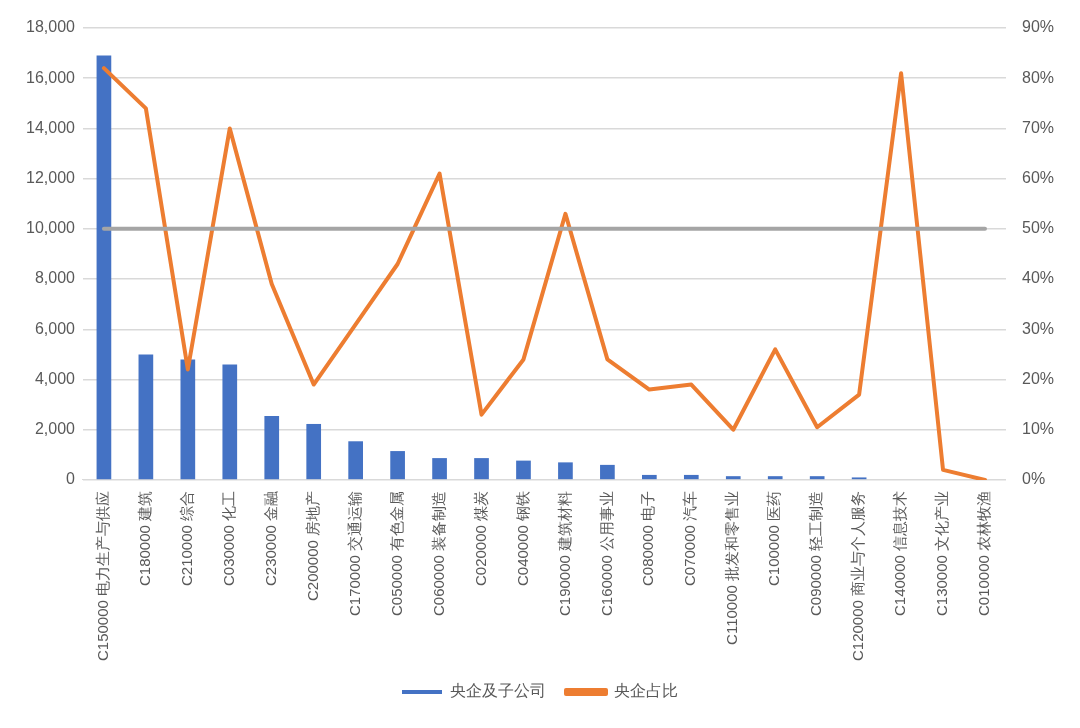 This screenshot has width=1080, height=728. I want to click on x-tick-label: C120000 商业与个人服务, so click(858, 576).